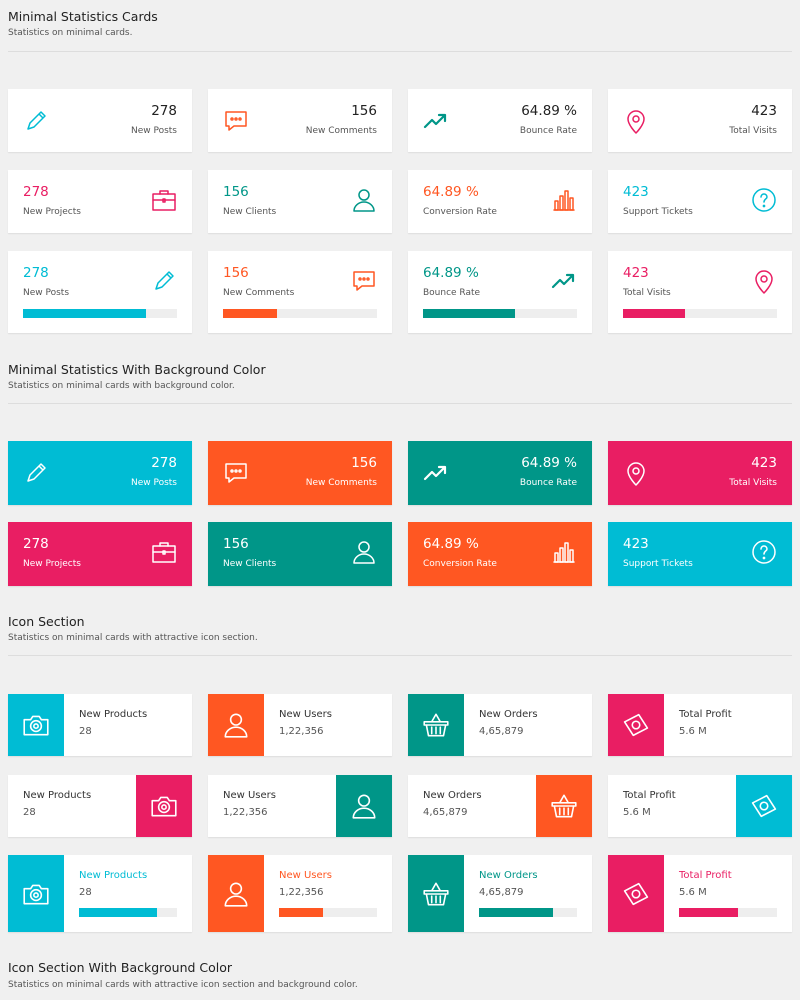 The width and height of the screenshot is (800, 1000). What do you see at coordinates (764, 200) in the screenshot?
I see `help-circle-icon` at bounding box center [764, 200].